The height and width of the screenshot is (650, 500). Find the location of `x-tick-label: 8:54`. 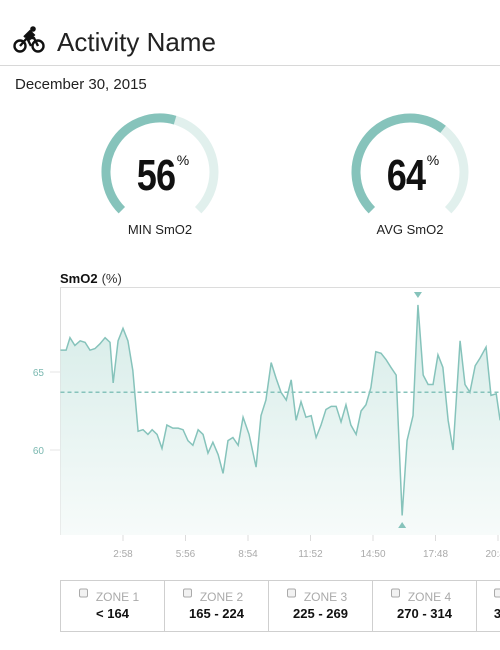

x-tick-label: 8:54 is located at coordinates (248, 554).